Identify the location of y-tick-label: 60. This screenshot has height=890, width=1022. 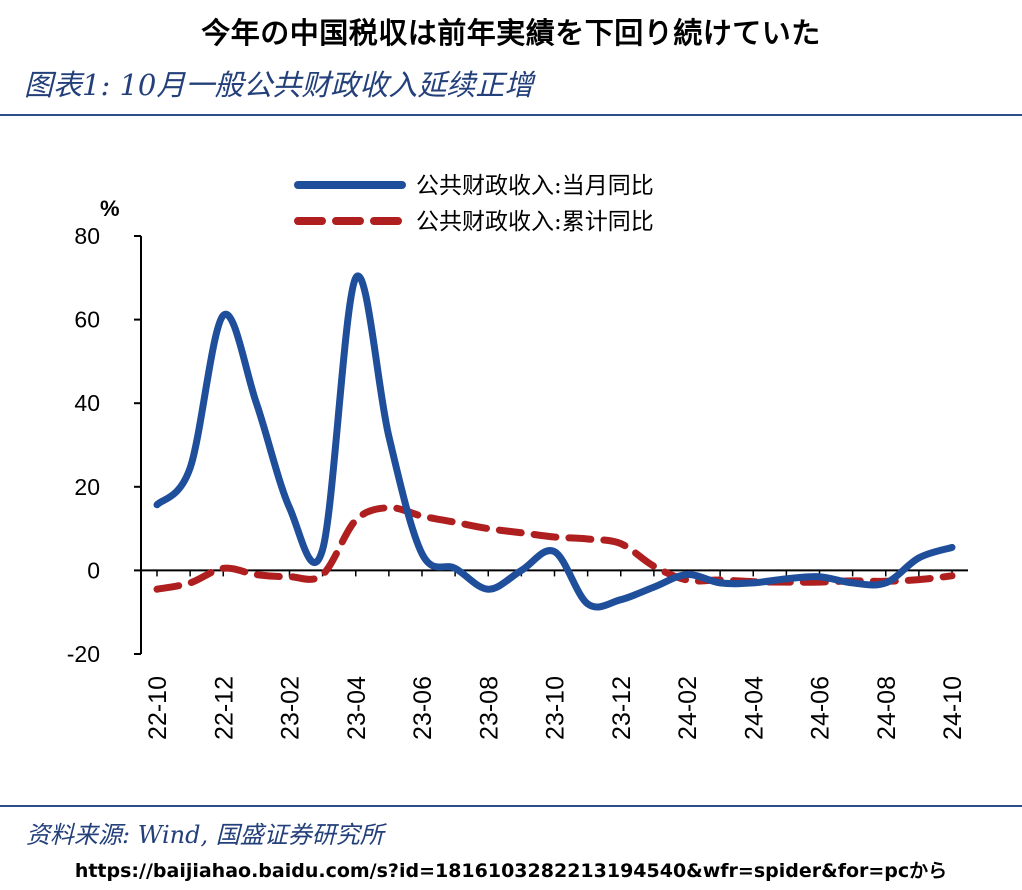
(87, 320).